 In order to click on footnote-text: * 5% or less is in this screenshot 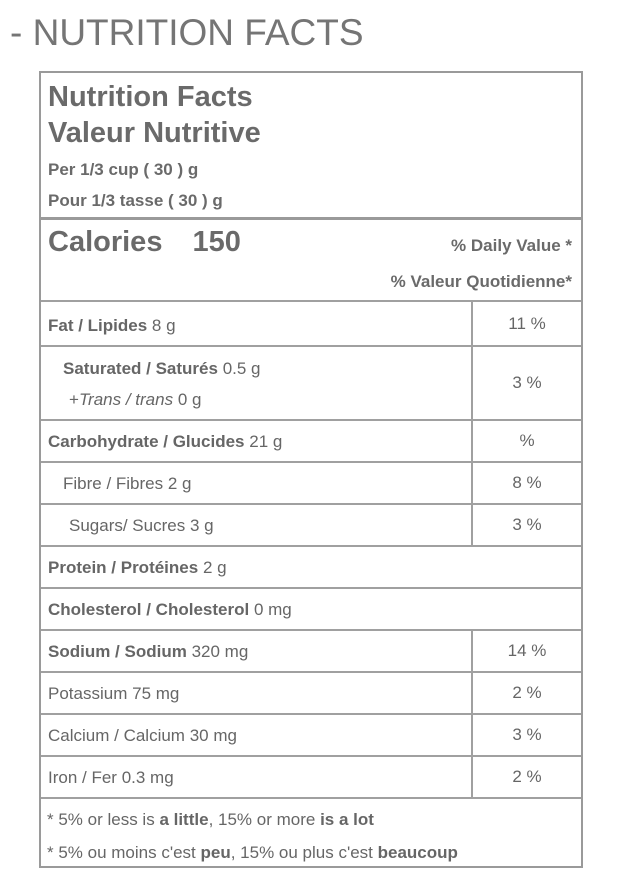, I will do `click(103, 819)`.